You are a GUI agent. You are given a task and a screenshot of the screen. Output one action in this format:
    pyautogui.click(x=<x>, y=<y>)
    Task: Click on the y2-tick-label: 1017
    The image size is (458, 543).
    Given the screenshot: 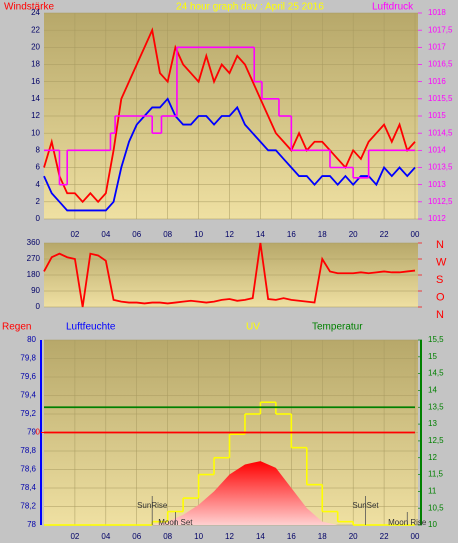 What is the action you would take?
    pyautogui.click(x=437, y=46)
    